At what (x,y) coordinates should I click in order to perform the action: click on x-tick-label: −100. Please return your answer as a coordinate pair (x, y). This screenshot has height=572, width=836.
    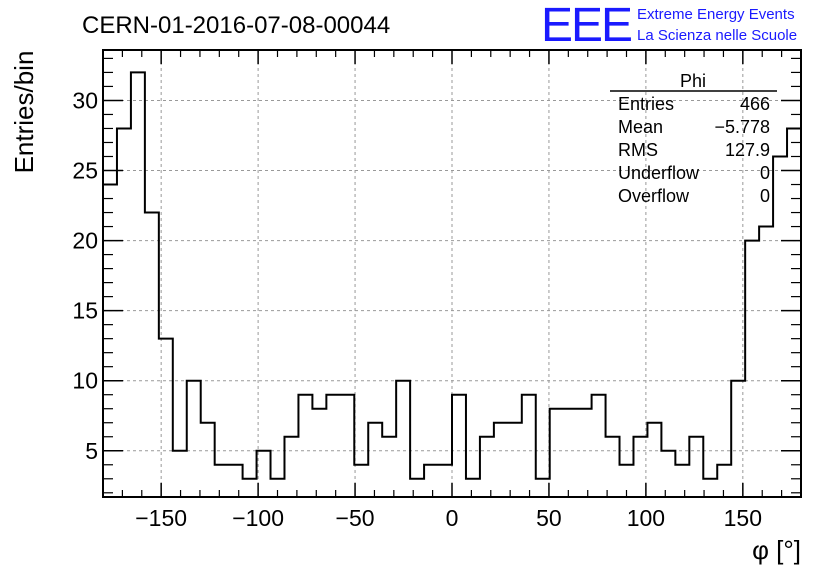
    Looking at the image, I should click on (258, 518).